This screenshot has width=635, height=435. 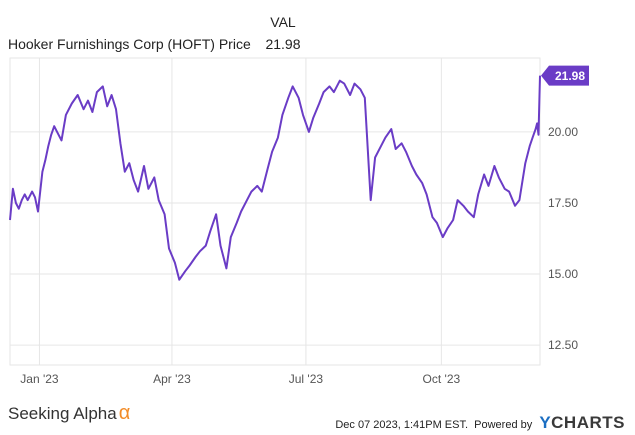 What do you see at coordinates (563, 132) in the screenshot?
I see `y-tick-label: 20.00` at bounding box center [563, 132].